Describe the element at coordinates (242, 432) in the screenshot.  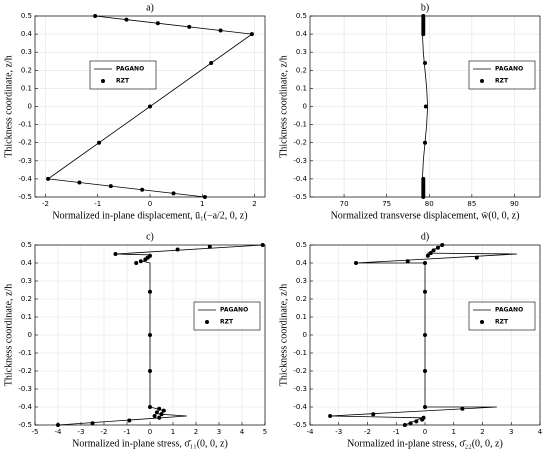
I see `x-tick-label: 4` at that location.